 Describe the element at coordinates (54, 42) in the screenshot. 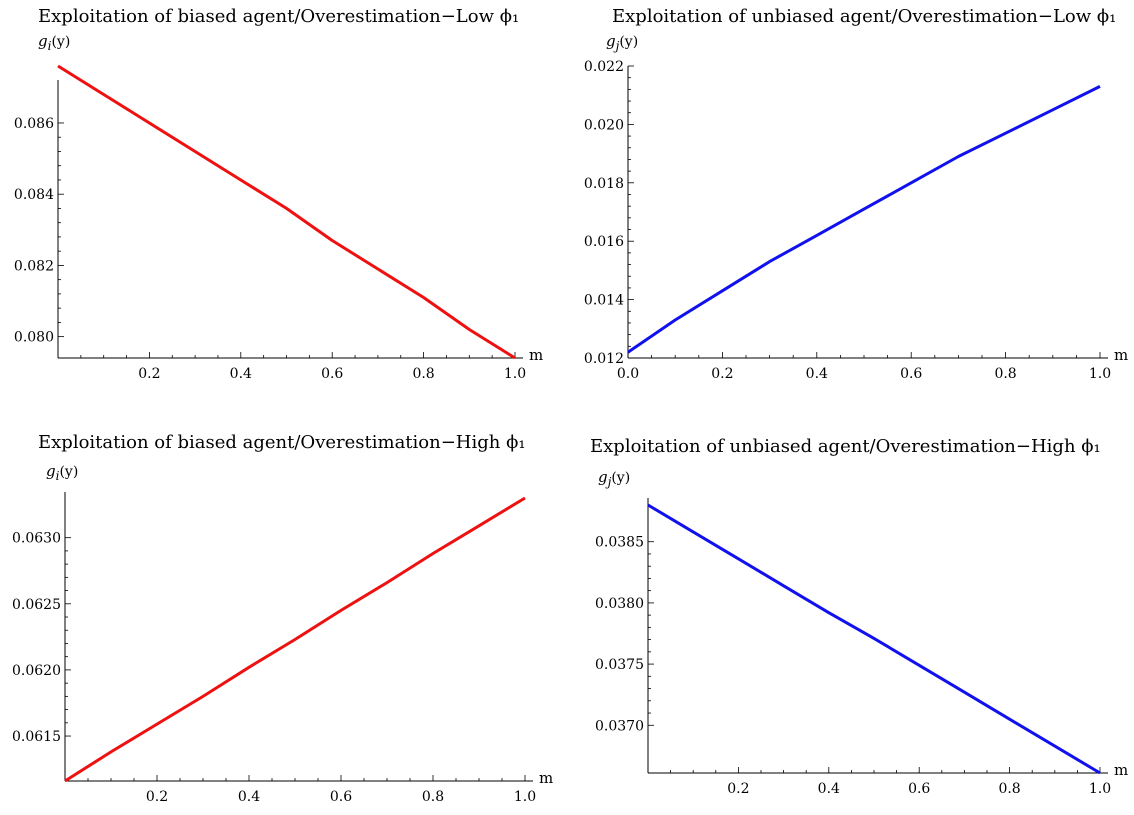

I see `y-axis-label-1: gi(y)` at that location.